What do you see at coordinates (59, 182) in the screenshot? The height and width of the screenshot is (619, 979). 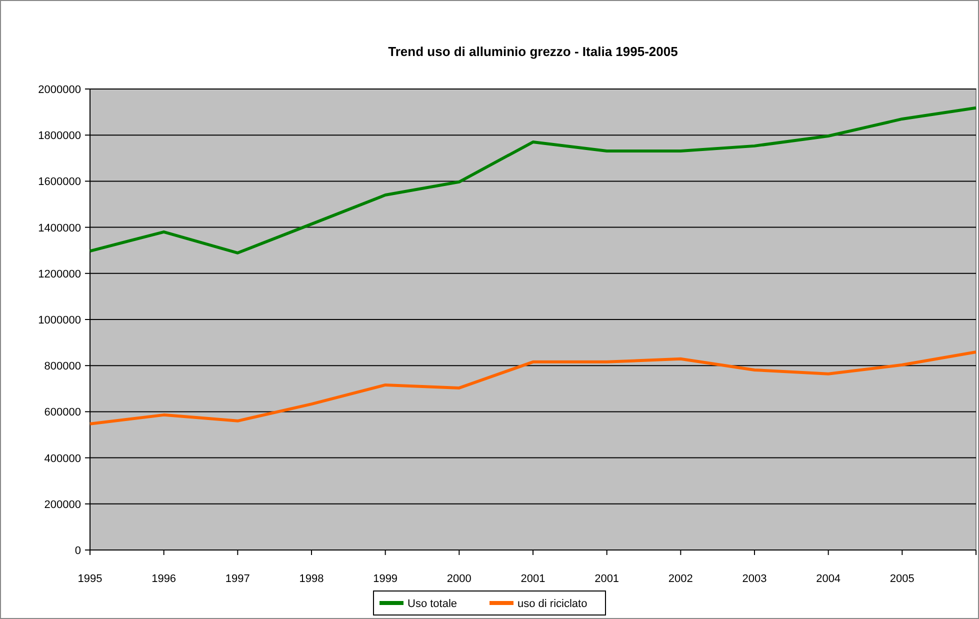 I see `y-tick-label: 1600000` at bounding box center [59, 182].